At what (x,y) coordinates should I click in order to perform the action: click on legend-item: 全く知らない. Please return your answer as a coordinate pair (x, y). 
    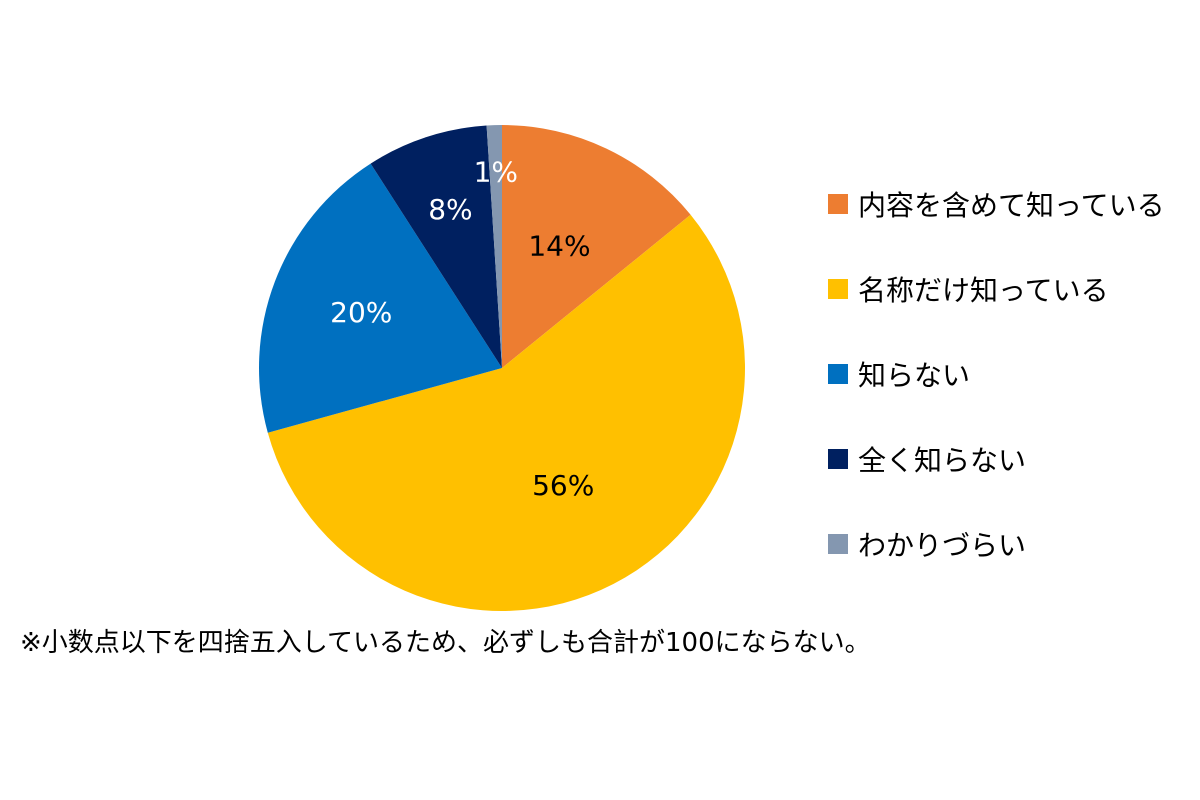
    Looking at the image, I should click on (996, 459).